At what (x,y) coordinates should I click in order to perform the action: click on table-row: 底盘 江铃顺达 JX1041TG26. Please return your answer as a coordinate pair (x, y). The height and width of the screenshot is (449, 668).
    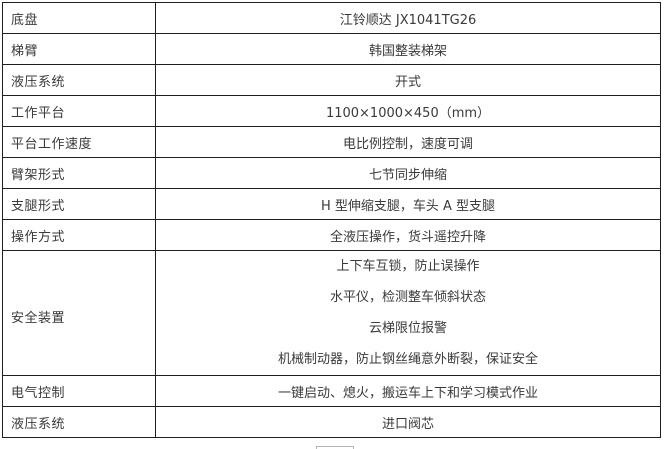
    Looking at the image, I should click on (331, 18).